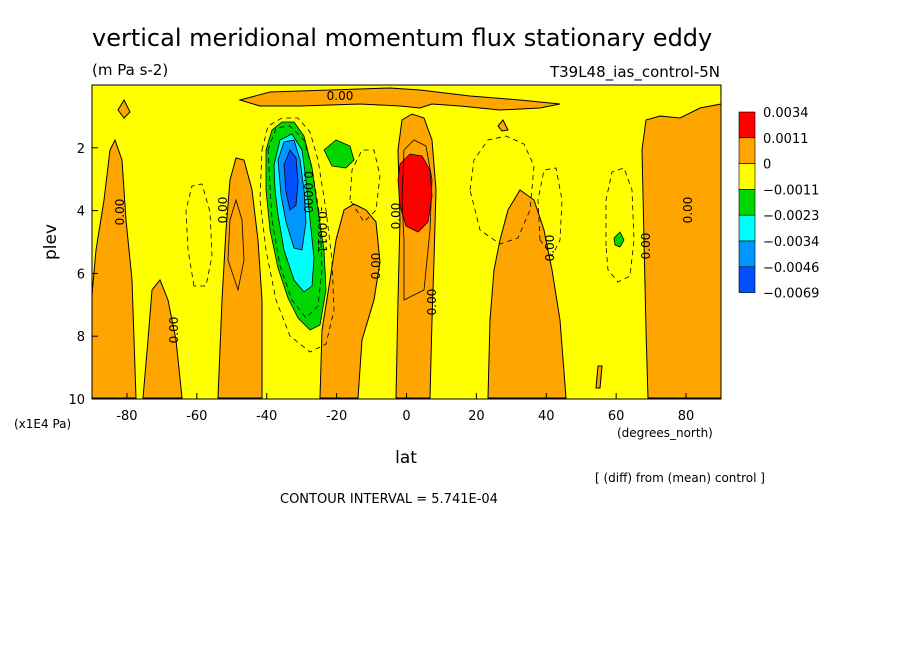 This screenshot has height=658, width=904. Describe the element at coordinates (81, 337) in the screenshot. I see `y-tick-label: 8` at that location.